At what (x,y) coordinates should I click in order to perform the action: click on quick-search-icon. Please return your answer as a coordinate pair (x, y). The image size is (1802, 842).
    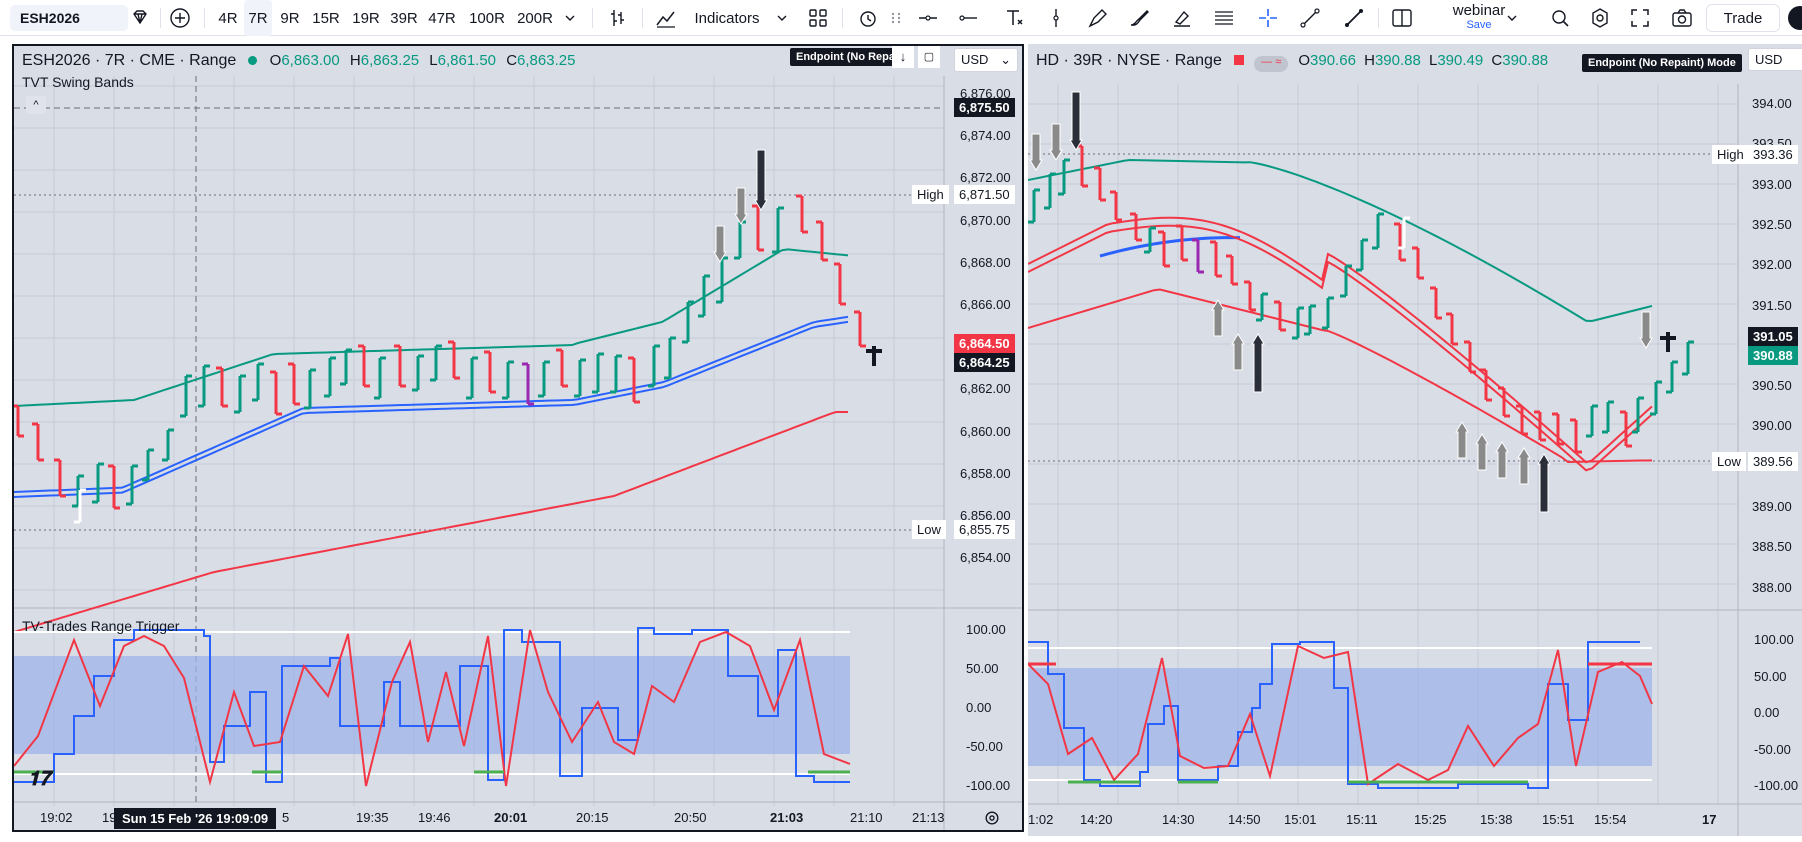
    Looking at the image, I should click on (1560, 18).